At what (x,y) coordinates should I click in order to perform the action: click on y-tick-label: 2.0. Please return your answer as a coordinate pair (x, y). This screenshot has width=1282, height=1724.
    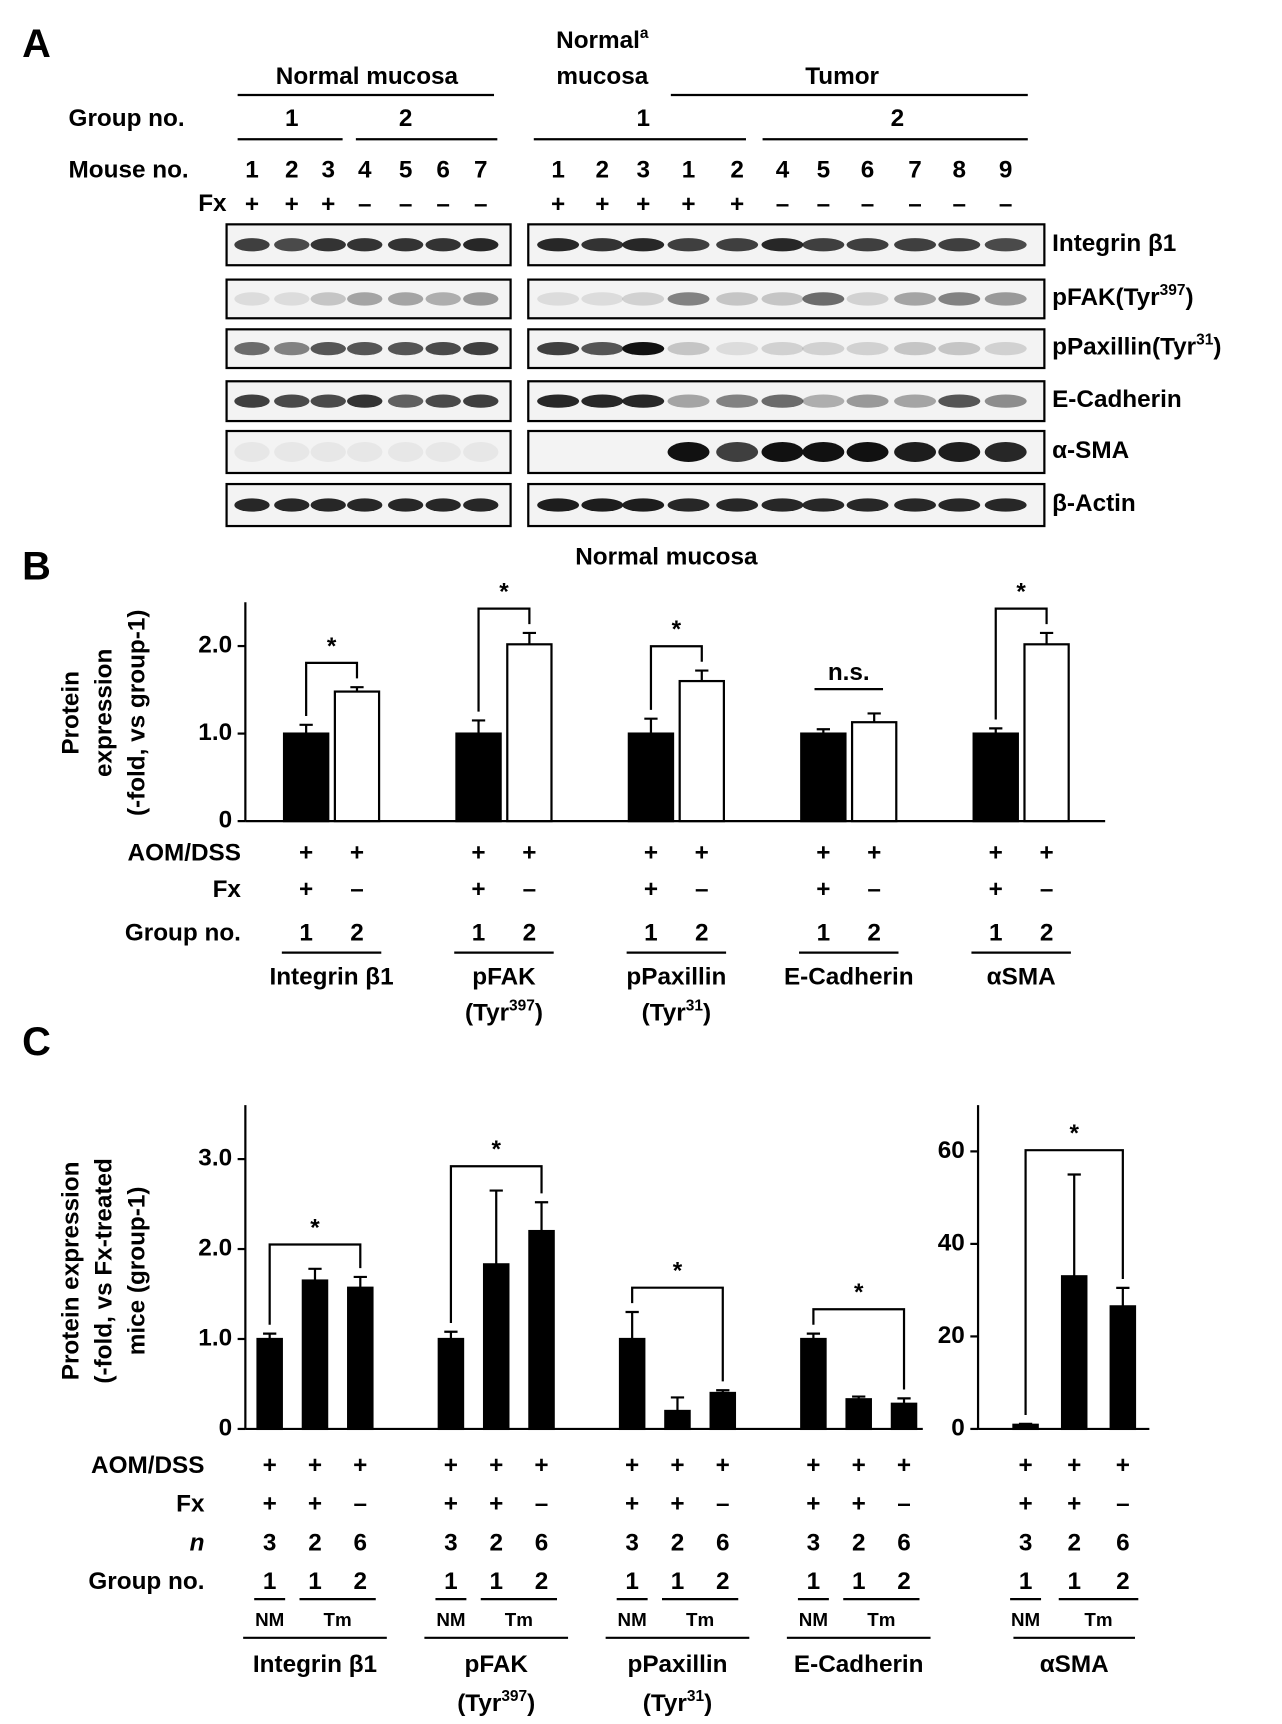
    Looking at the image, I should click on (215, 1247).